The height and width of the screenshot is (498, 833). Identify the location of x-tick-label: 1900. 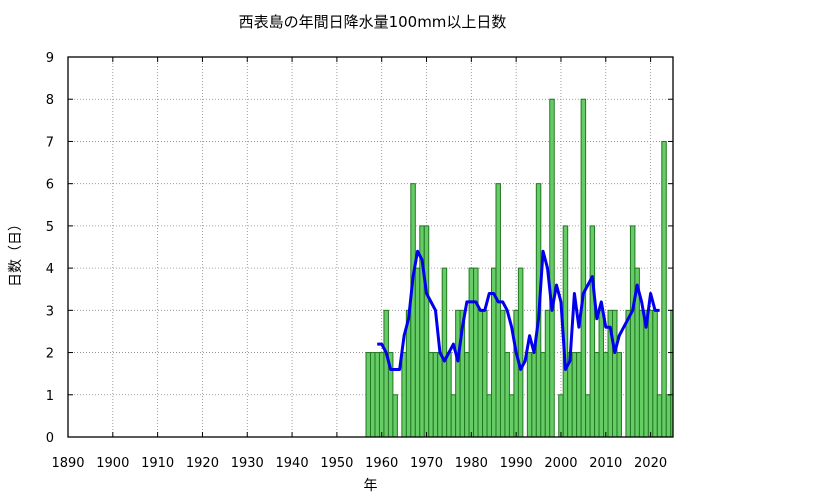
(112, 463).